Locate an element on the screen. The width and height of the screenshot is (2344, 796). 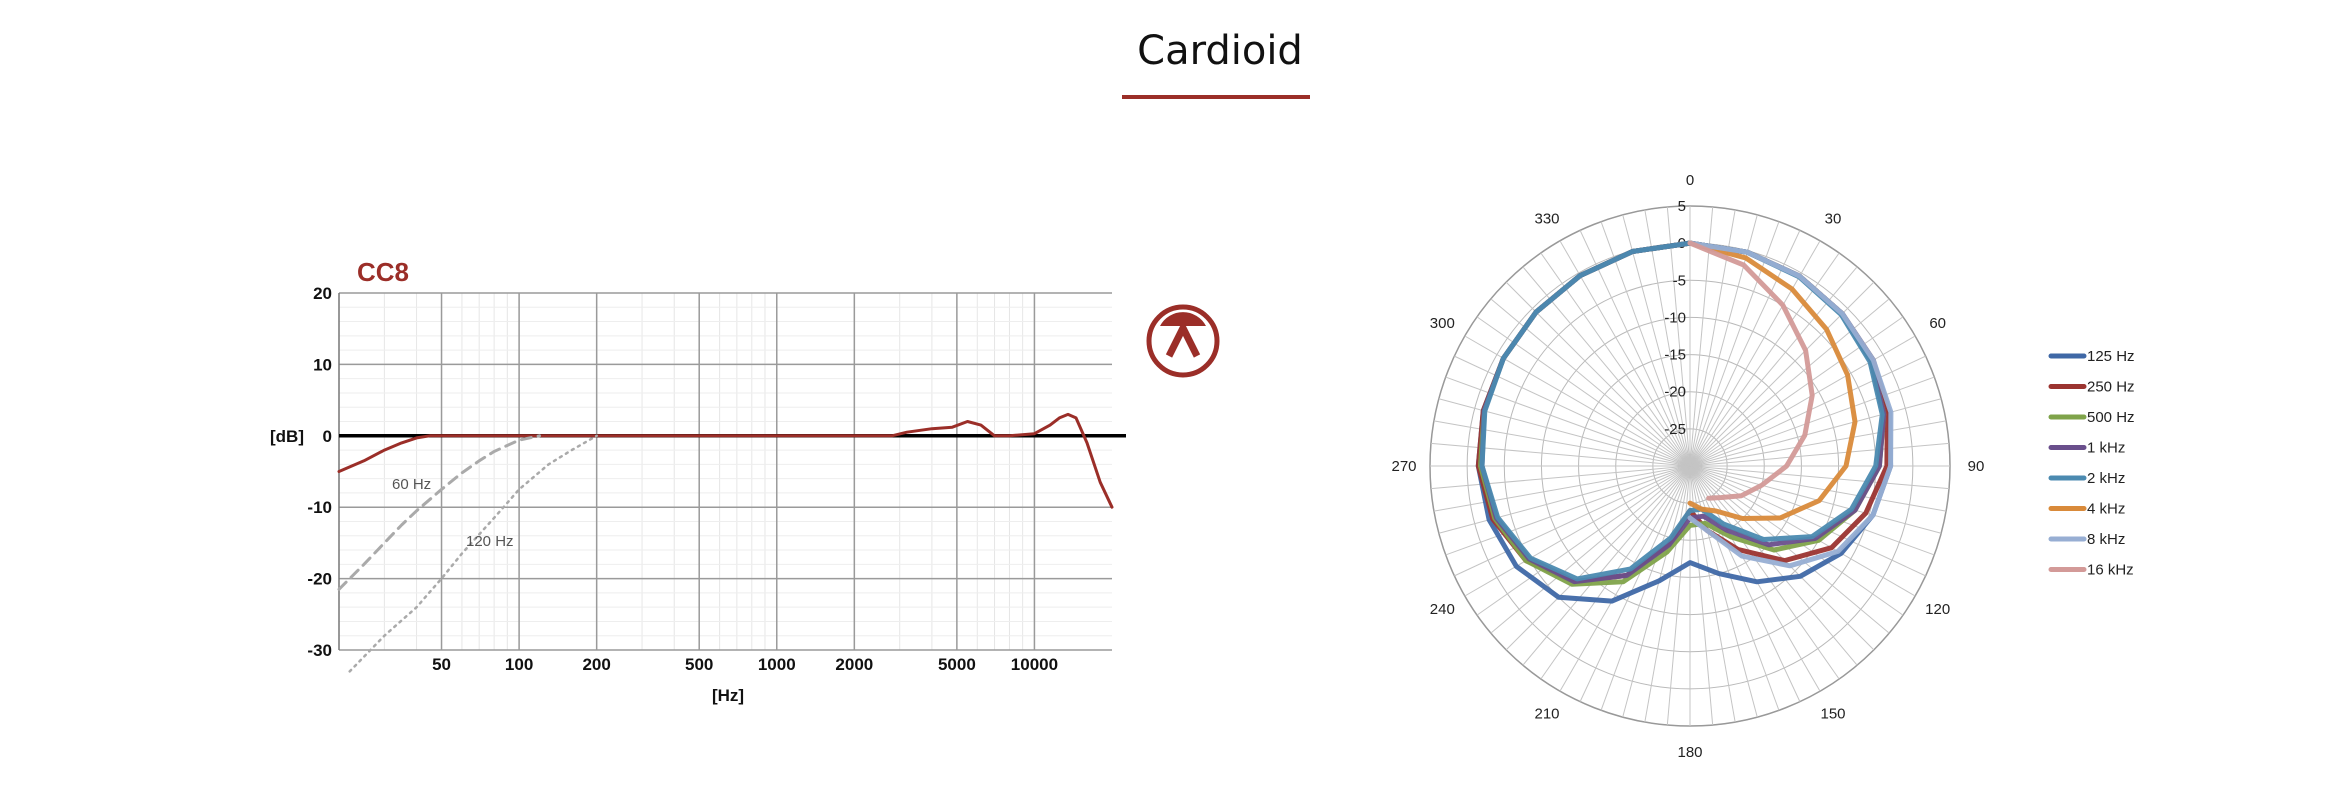
angle-label: 240 is located at coordinates (1442, 609).